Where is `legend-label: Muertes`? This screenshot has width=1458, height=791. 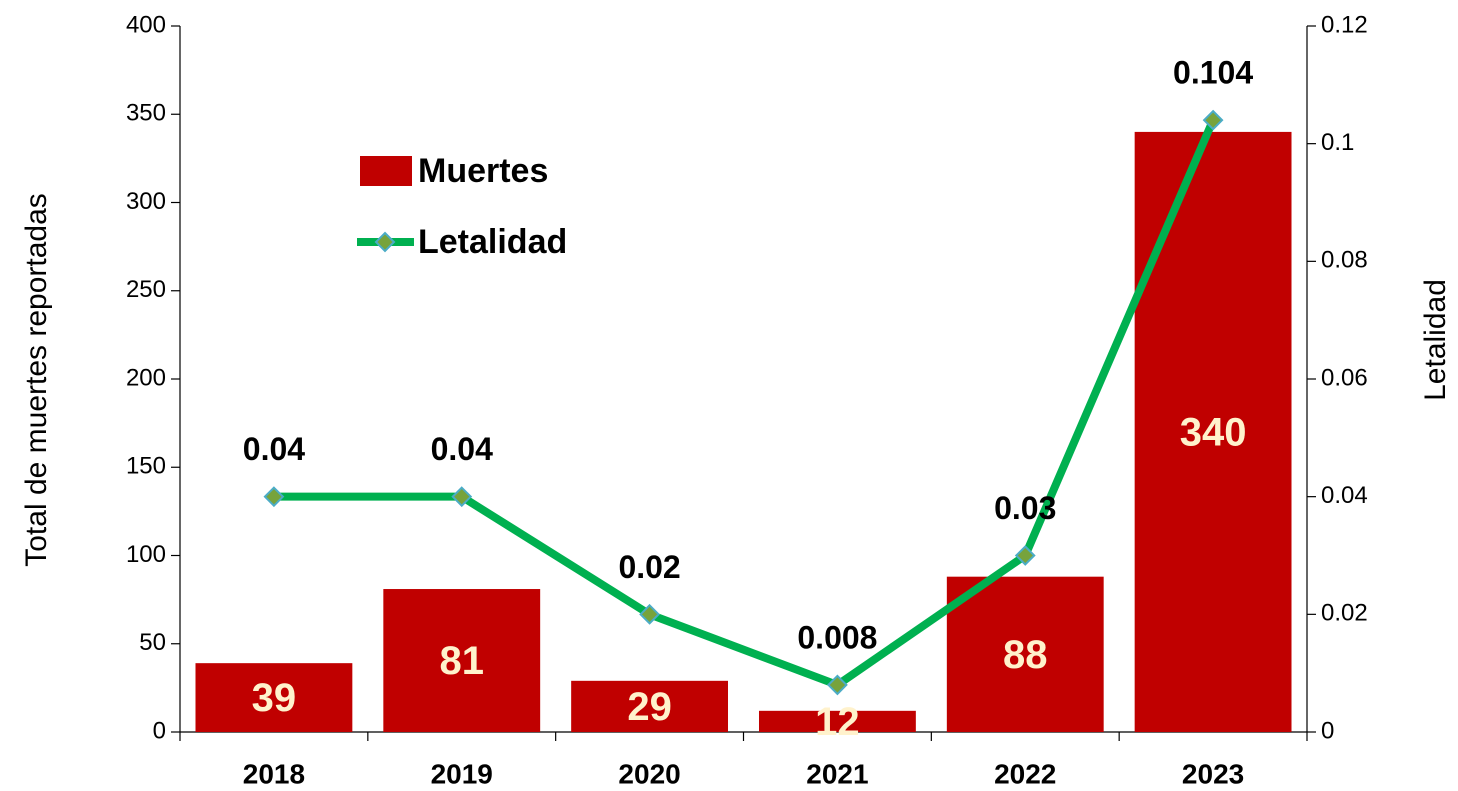
legend-label: Muertes is located at coordinates (483, 171).